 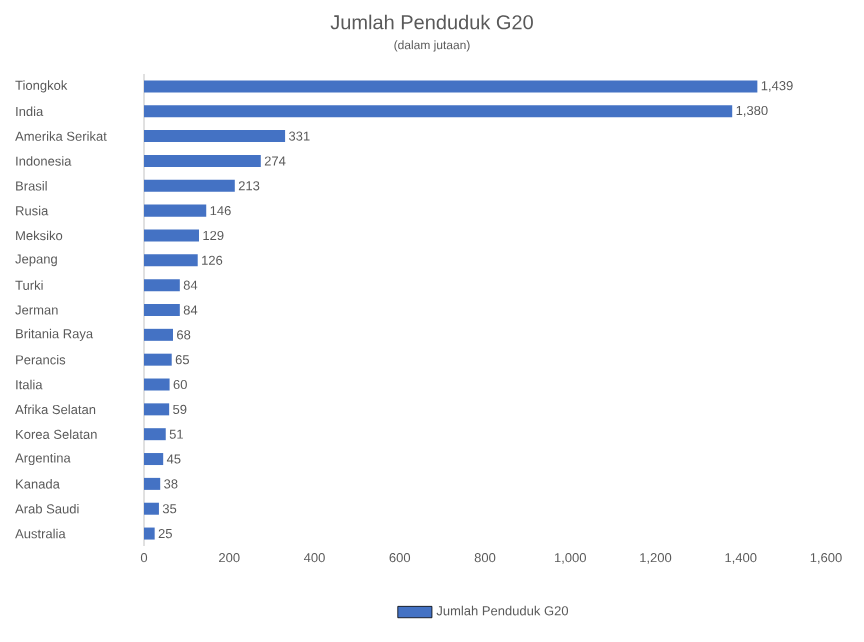 What do you see at coordinates (431, 22) in the screenshot?
I see `chart-title: Jumlah Penduduk G20` at bounding box center [431, 22].